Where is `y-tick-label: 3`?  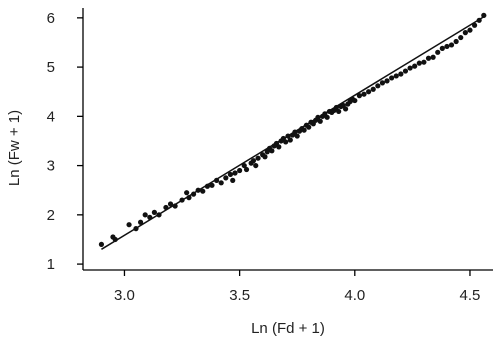
y-tick-label: 3 is located at coordinates (51, 166).